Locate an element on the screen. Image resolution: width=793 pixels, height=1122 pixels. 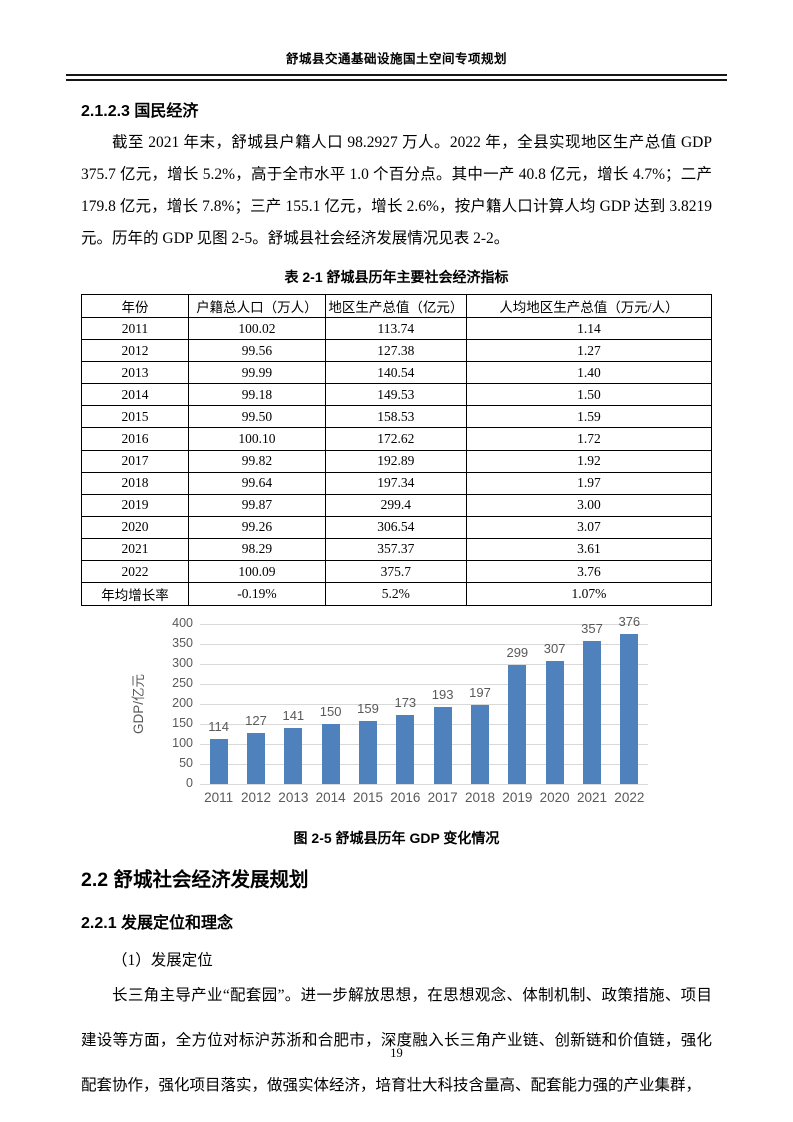
table-cell: 1.59 is located at coordinates (589, 417).